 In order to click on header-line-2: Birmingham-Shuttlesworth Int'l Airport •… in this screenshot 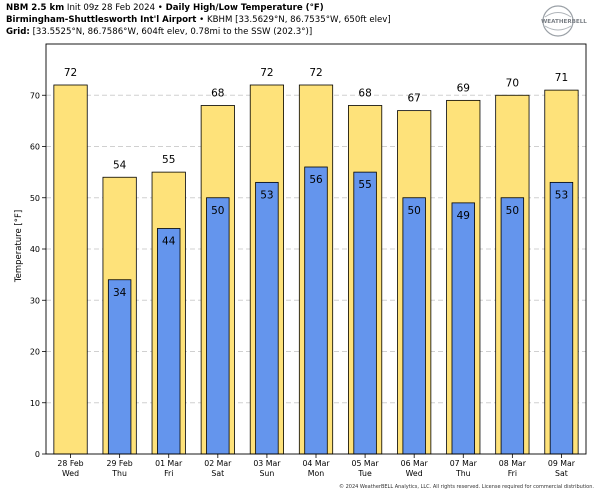, I will do `click(266, 20)`.